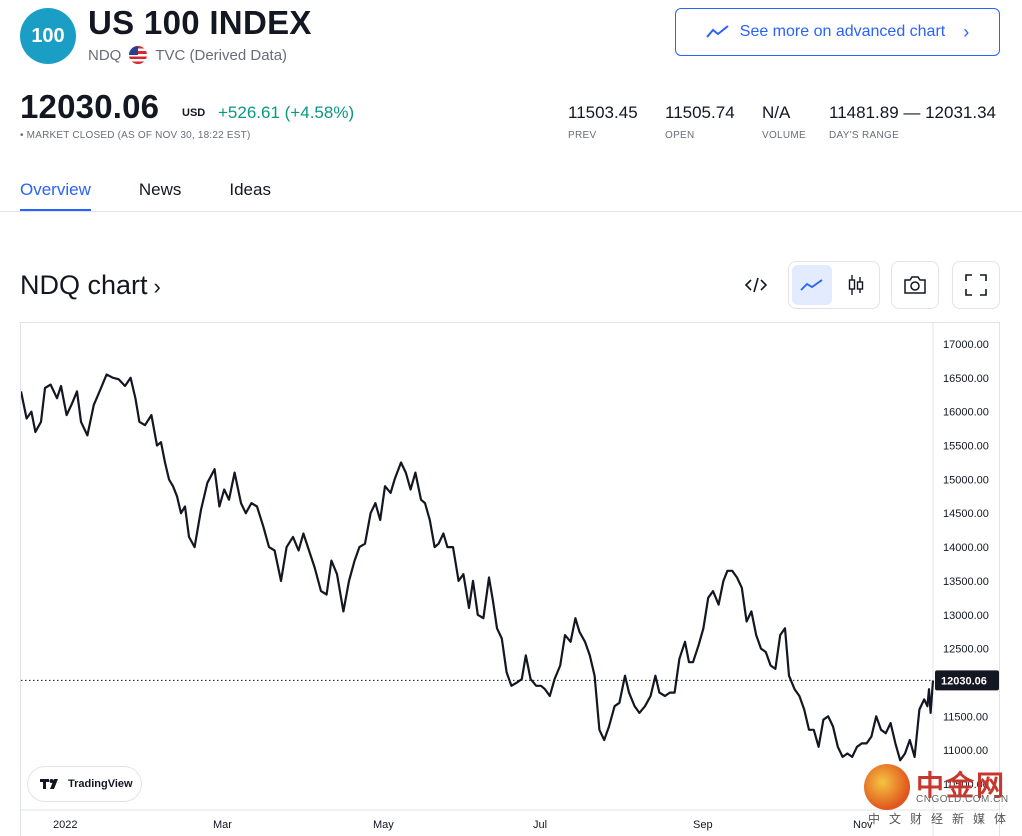 Image resolution: width=1022 pixels, height=836 pixels. Describe the element at coordinates (962, 799) in the screenshot. I see `watermark-en: CNGOLD.COM.CN` at that location.